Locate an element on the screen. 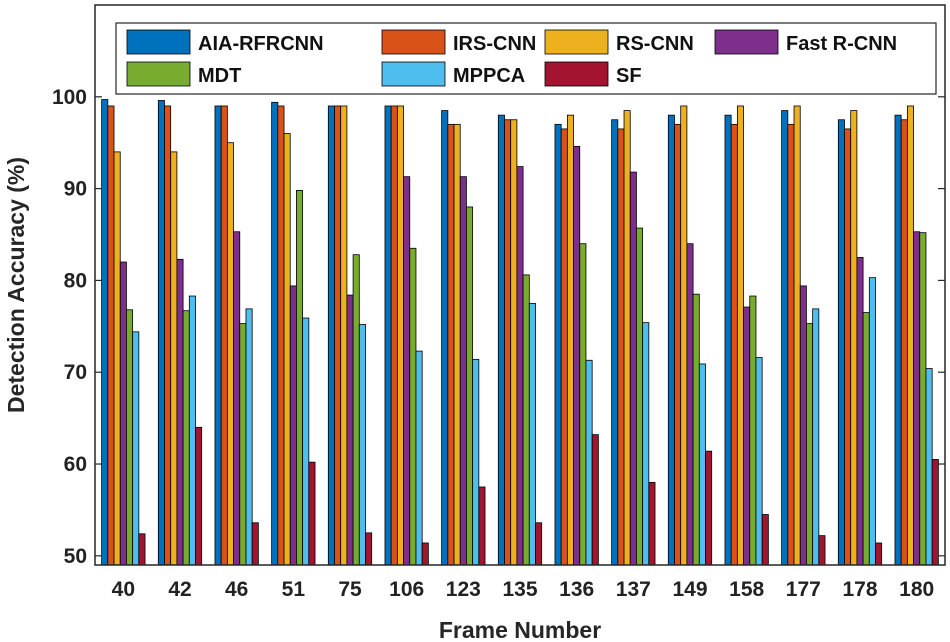 The height and width of the screenshot is (642, 950). x-axis-ticks: 40 42 46 51 75 106 123 135 136 137 149 158 177 178 180 is located at coordinates (523, 589).